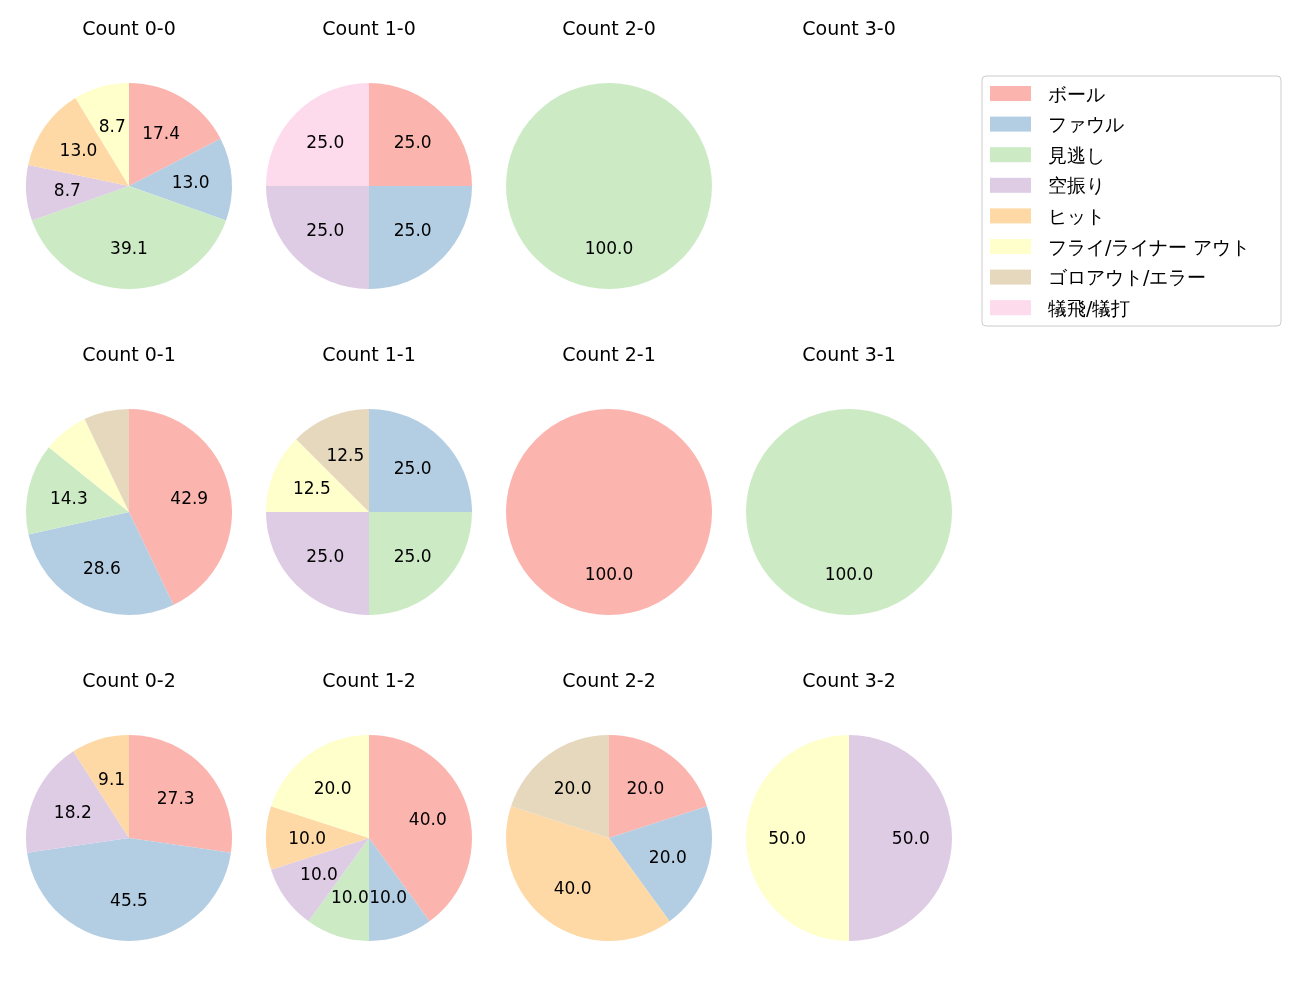 The width and height of the screenshot is (1300, 1000). Describe the element at coordinates (112, 778) in the screenshot. I see `data-label: 9.1` at that location.